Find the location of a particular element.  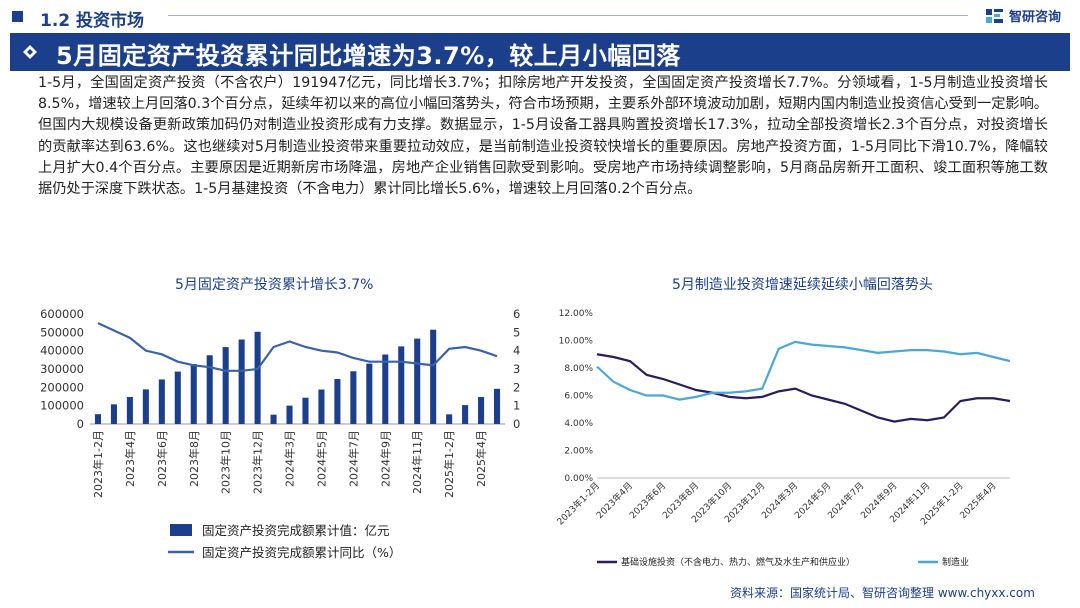

x-tick-label: 2024年3月 is located at coordinates (290, 458).